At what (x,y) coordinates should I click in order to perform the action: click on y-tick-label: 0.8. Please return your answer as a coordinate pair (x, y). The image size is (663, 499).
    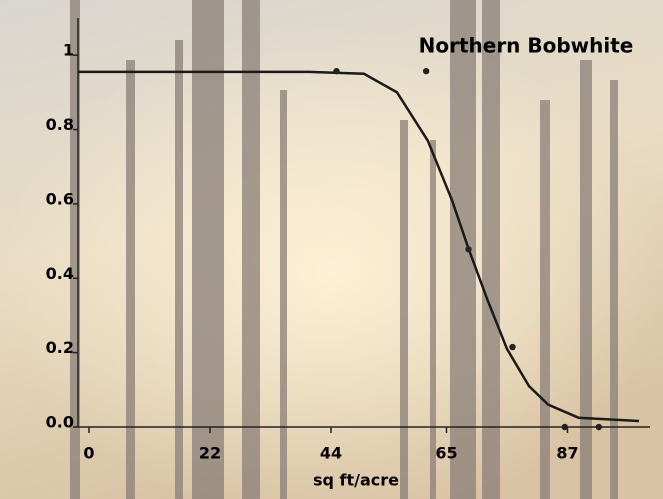
    Looking at the image, I should click on (60, 124).